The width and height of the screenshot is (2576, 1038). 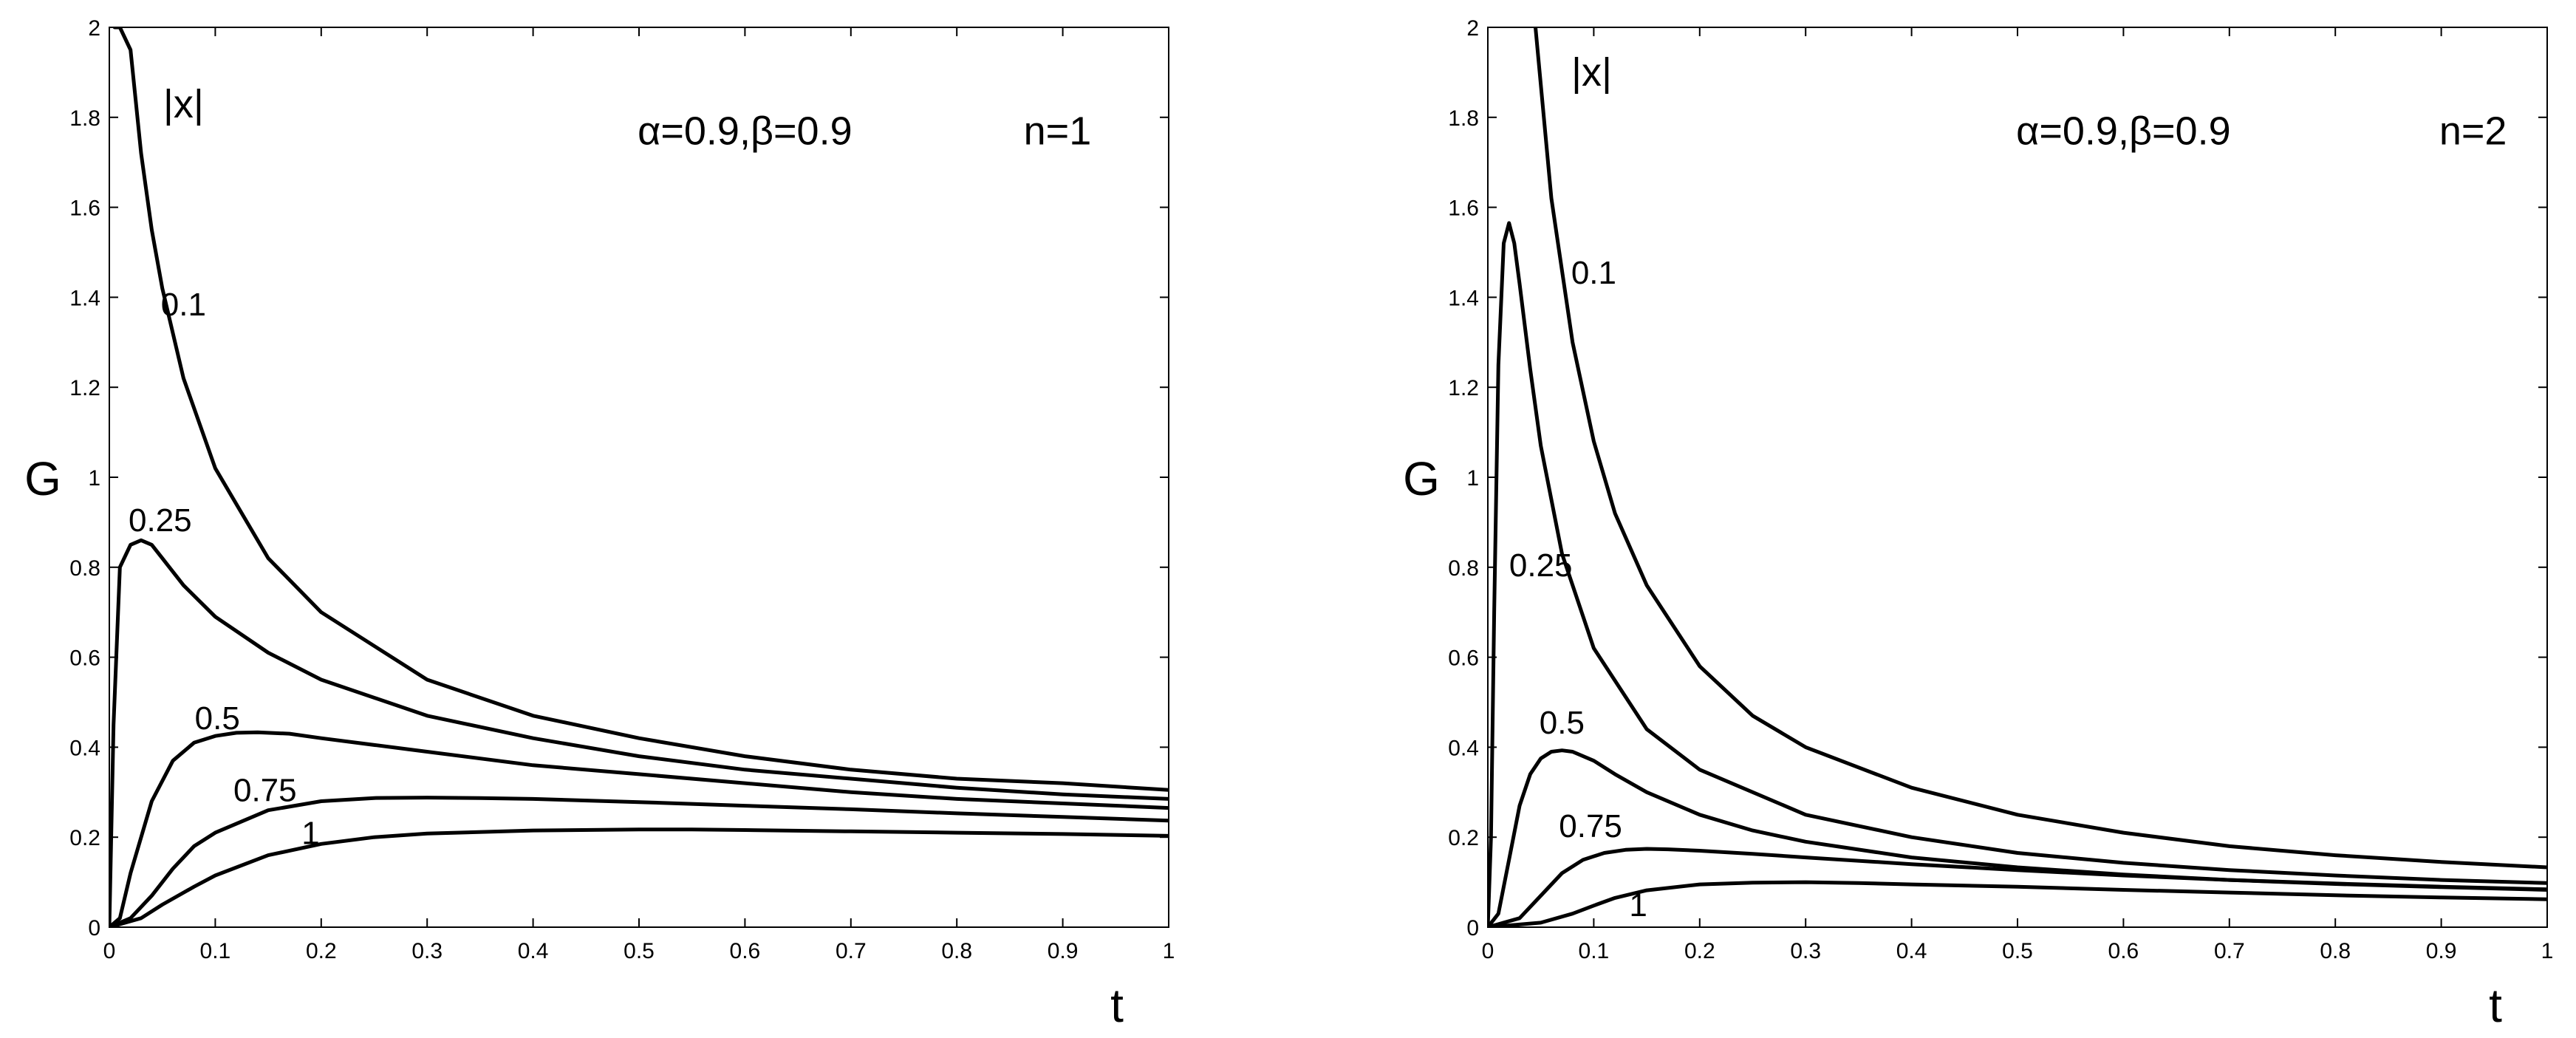 What do you see at coordinates (2473, 131) in the screenshot?
I see `n-annotation: n=2` at bounding box center [2473, 131].